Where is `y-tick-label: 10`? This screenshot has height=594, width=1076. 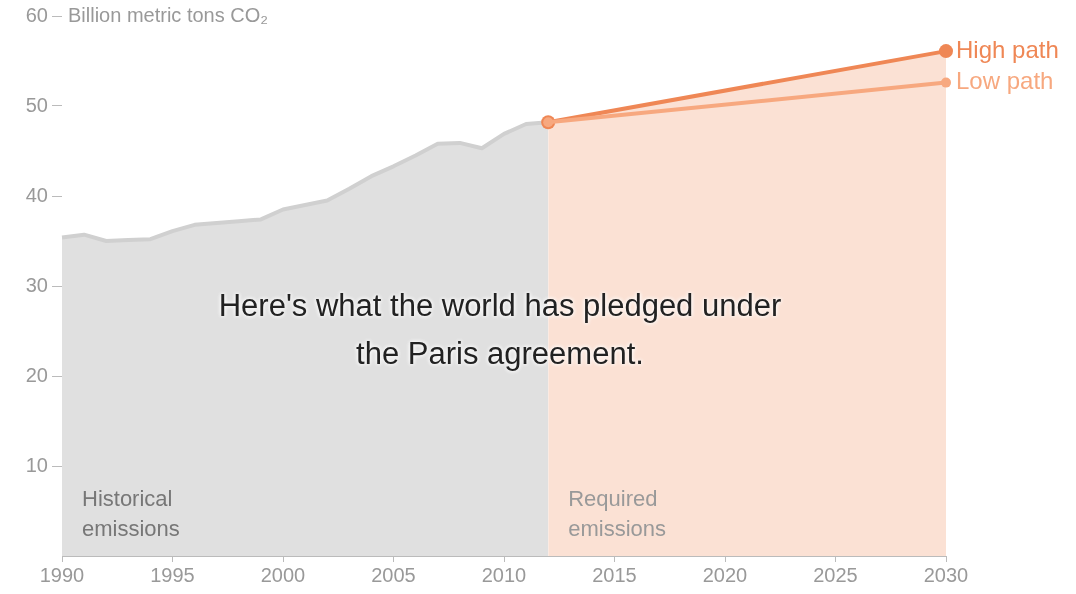
y-tick-label: 10 is located at coordinates (36, 464).